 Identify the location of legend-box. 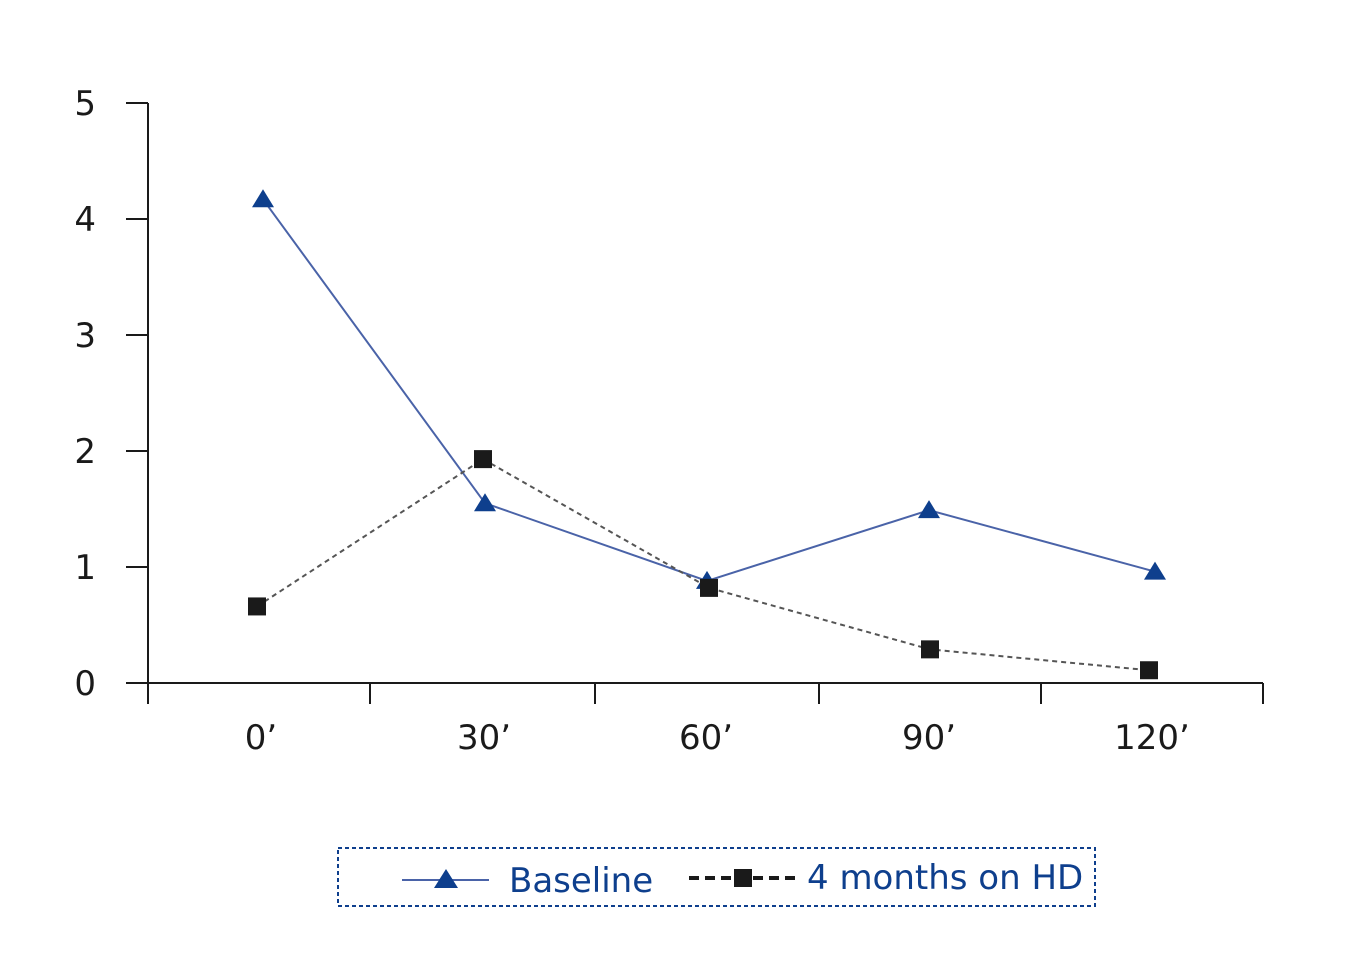
(716, 877).